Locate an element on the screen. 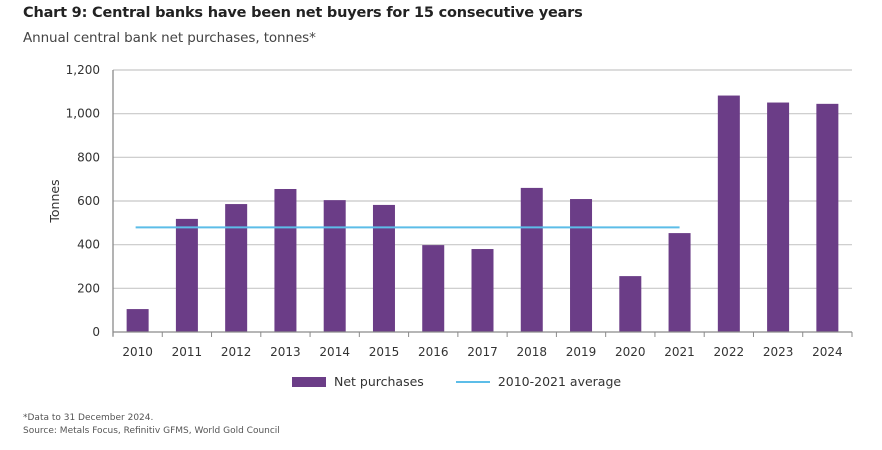 The height and width of the screenshot is (450, 882). bar-2014 is located at coordinates (334, 266).